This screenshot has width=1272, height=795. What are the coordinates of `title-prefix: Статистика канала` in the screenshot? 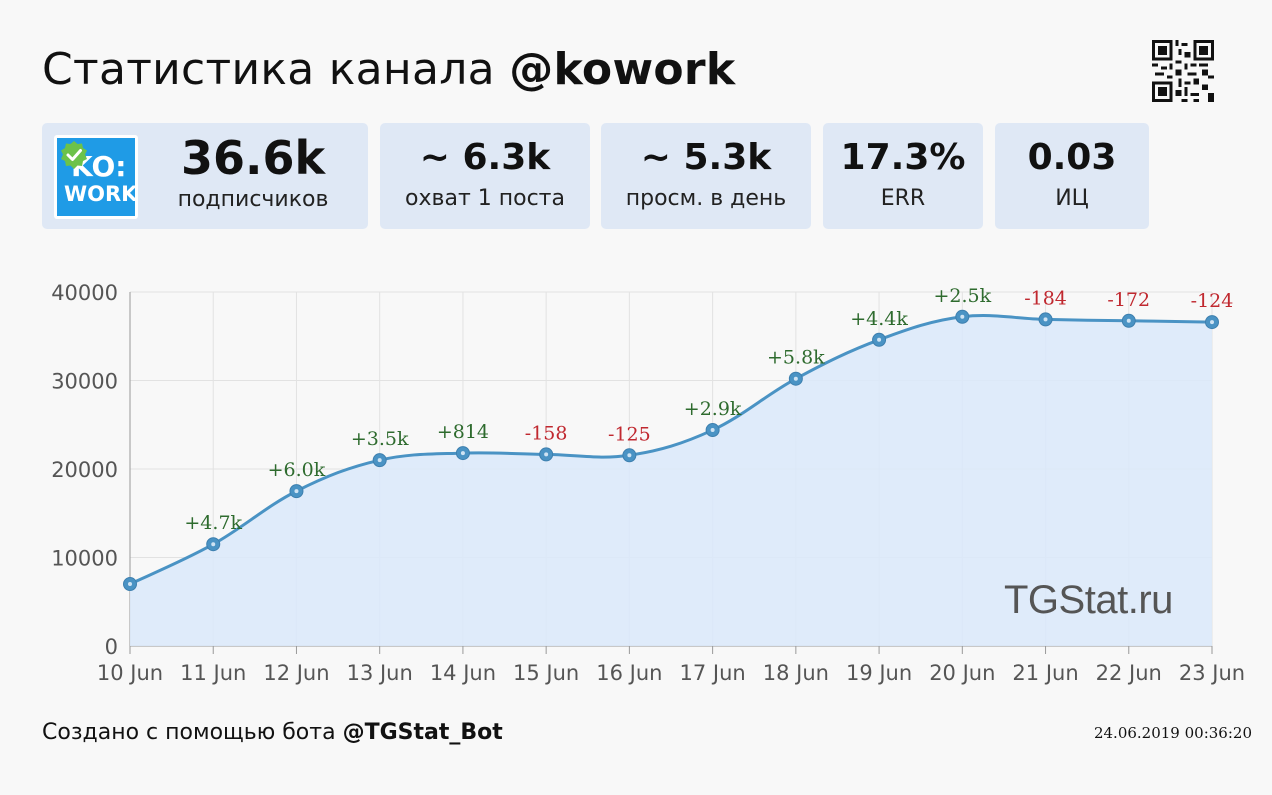 It's located at (276, 69).